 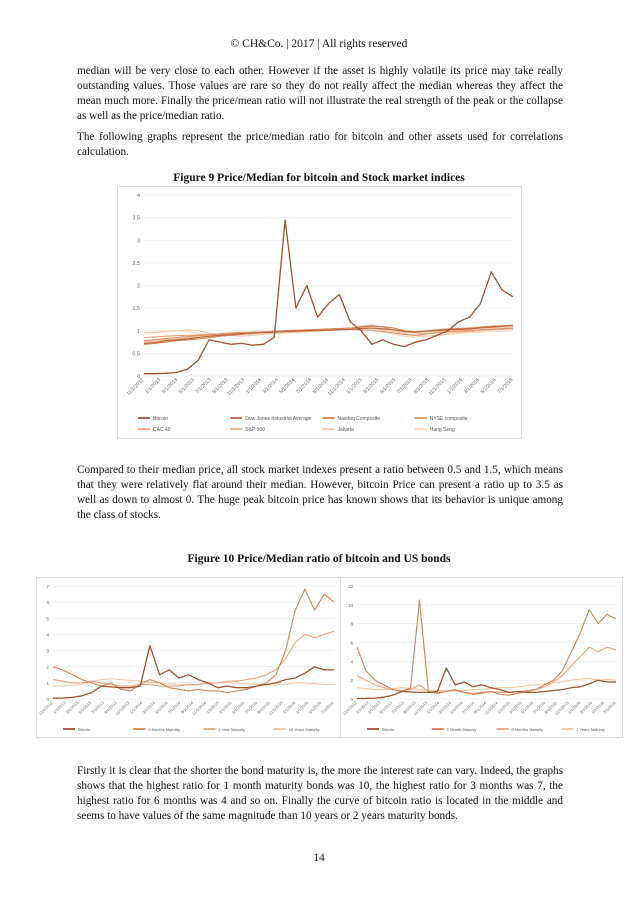 What do you see at coordinates (136, 309) in the screenshot?
I see `y-tick-label: 1.5` at bounding box center [136, 309].